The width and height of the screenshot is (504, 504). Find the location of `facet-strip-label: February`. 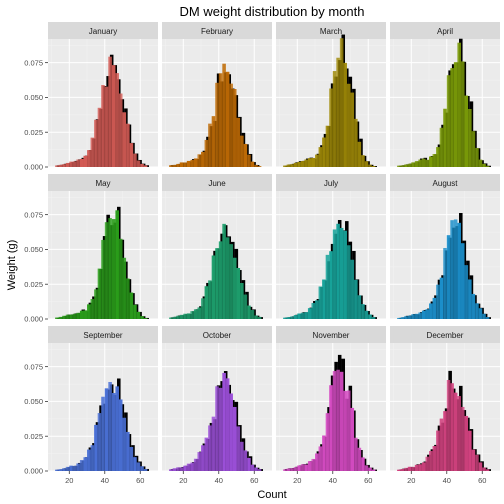

facet-strip-label: February is located at coordinates (217, 31).